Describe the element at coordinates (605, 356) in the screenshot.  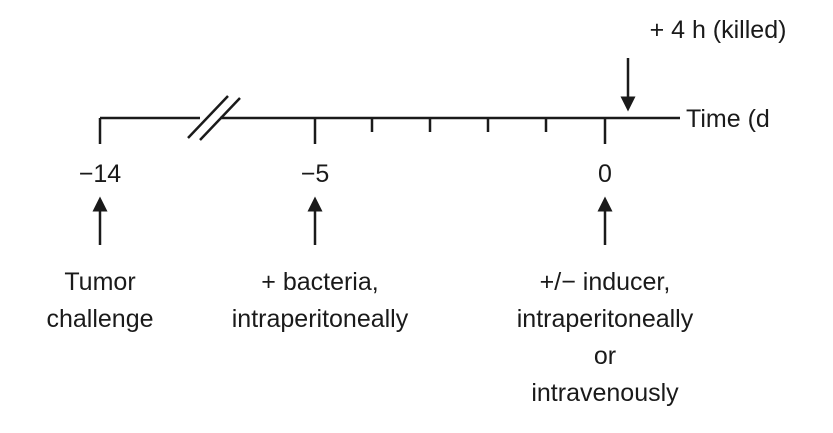
I see `event-label: or` at that location.